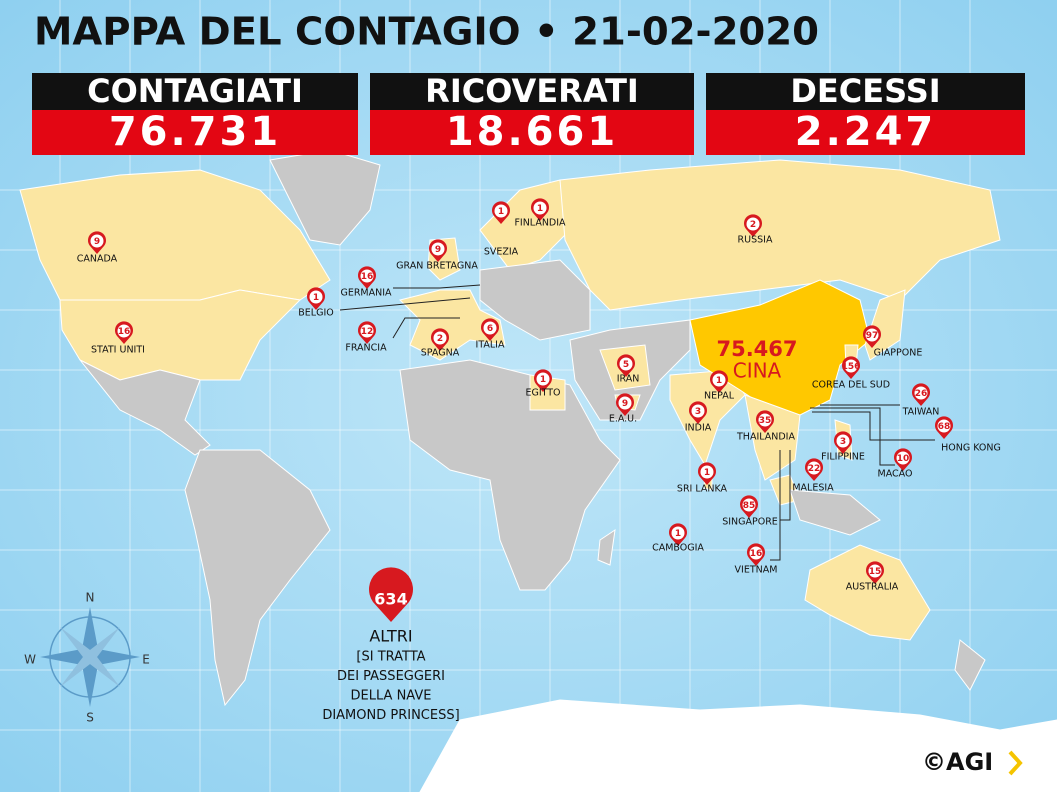 Image resolution: width=1057 pixels, height=792 pixels. What do you see at coordinates (765, 437) in the screenshot?
I see `marker-label: THAILANDIA` at bounding box center [765, 437].